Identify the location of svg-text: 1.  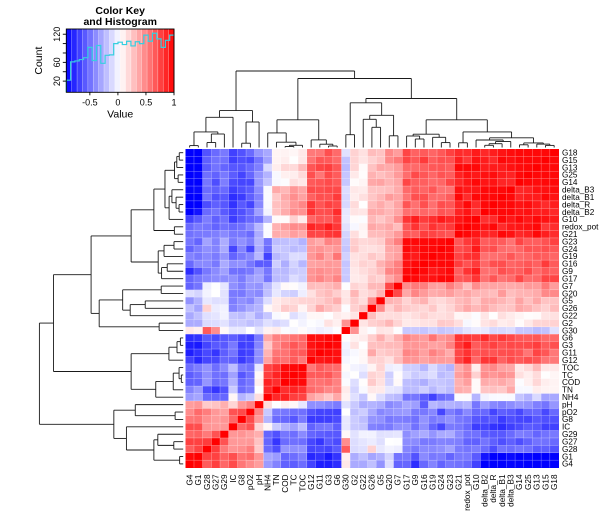
(173, 102).